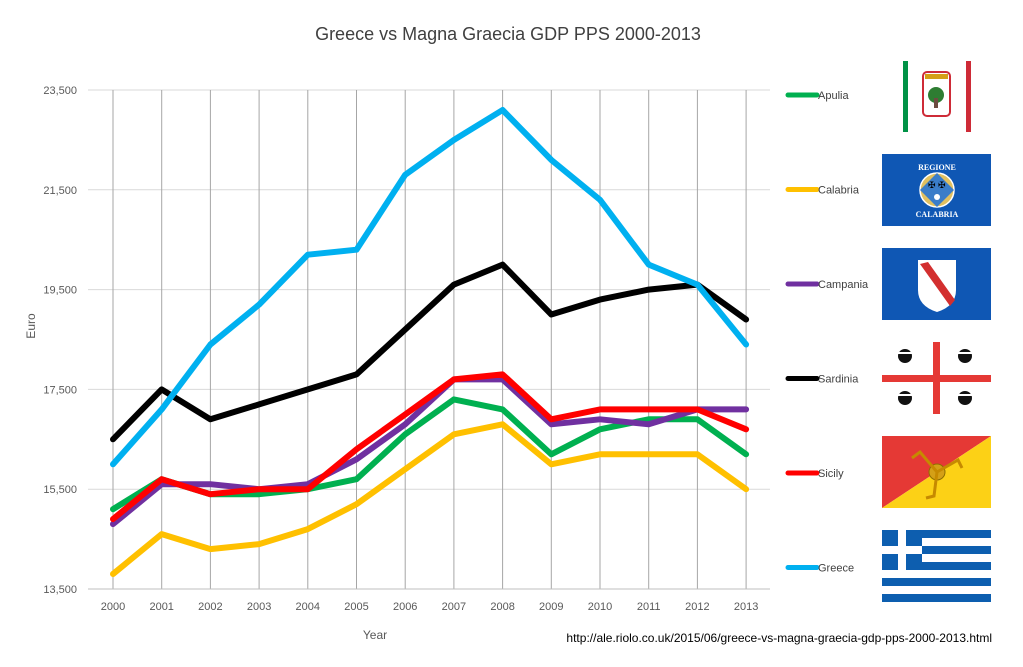  What do you see at coordinates (746, 607) in the screenshot?
I see `x-tick-label: 2013` at bounding box center [746, 607].